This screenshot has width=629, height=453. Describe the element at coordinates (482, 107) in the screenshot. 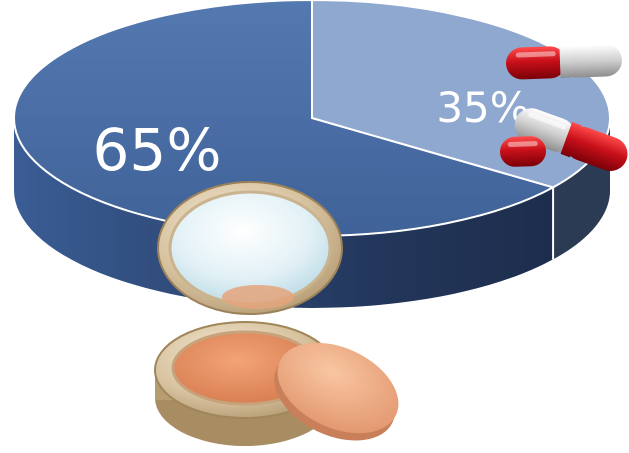

I see `data-label-minor: 35%` at that location.